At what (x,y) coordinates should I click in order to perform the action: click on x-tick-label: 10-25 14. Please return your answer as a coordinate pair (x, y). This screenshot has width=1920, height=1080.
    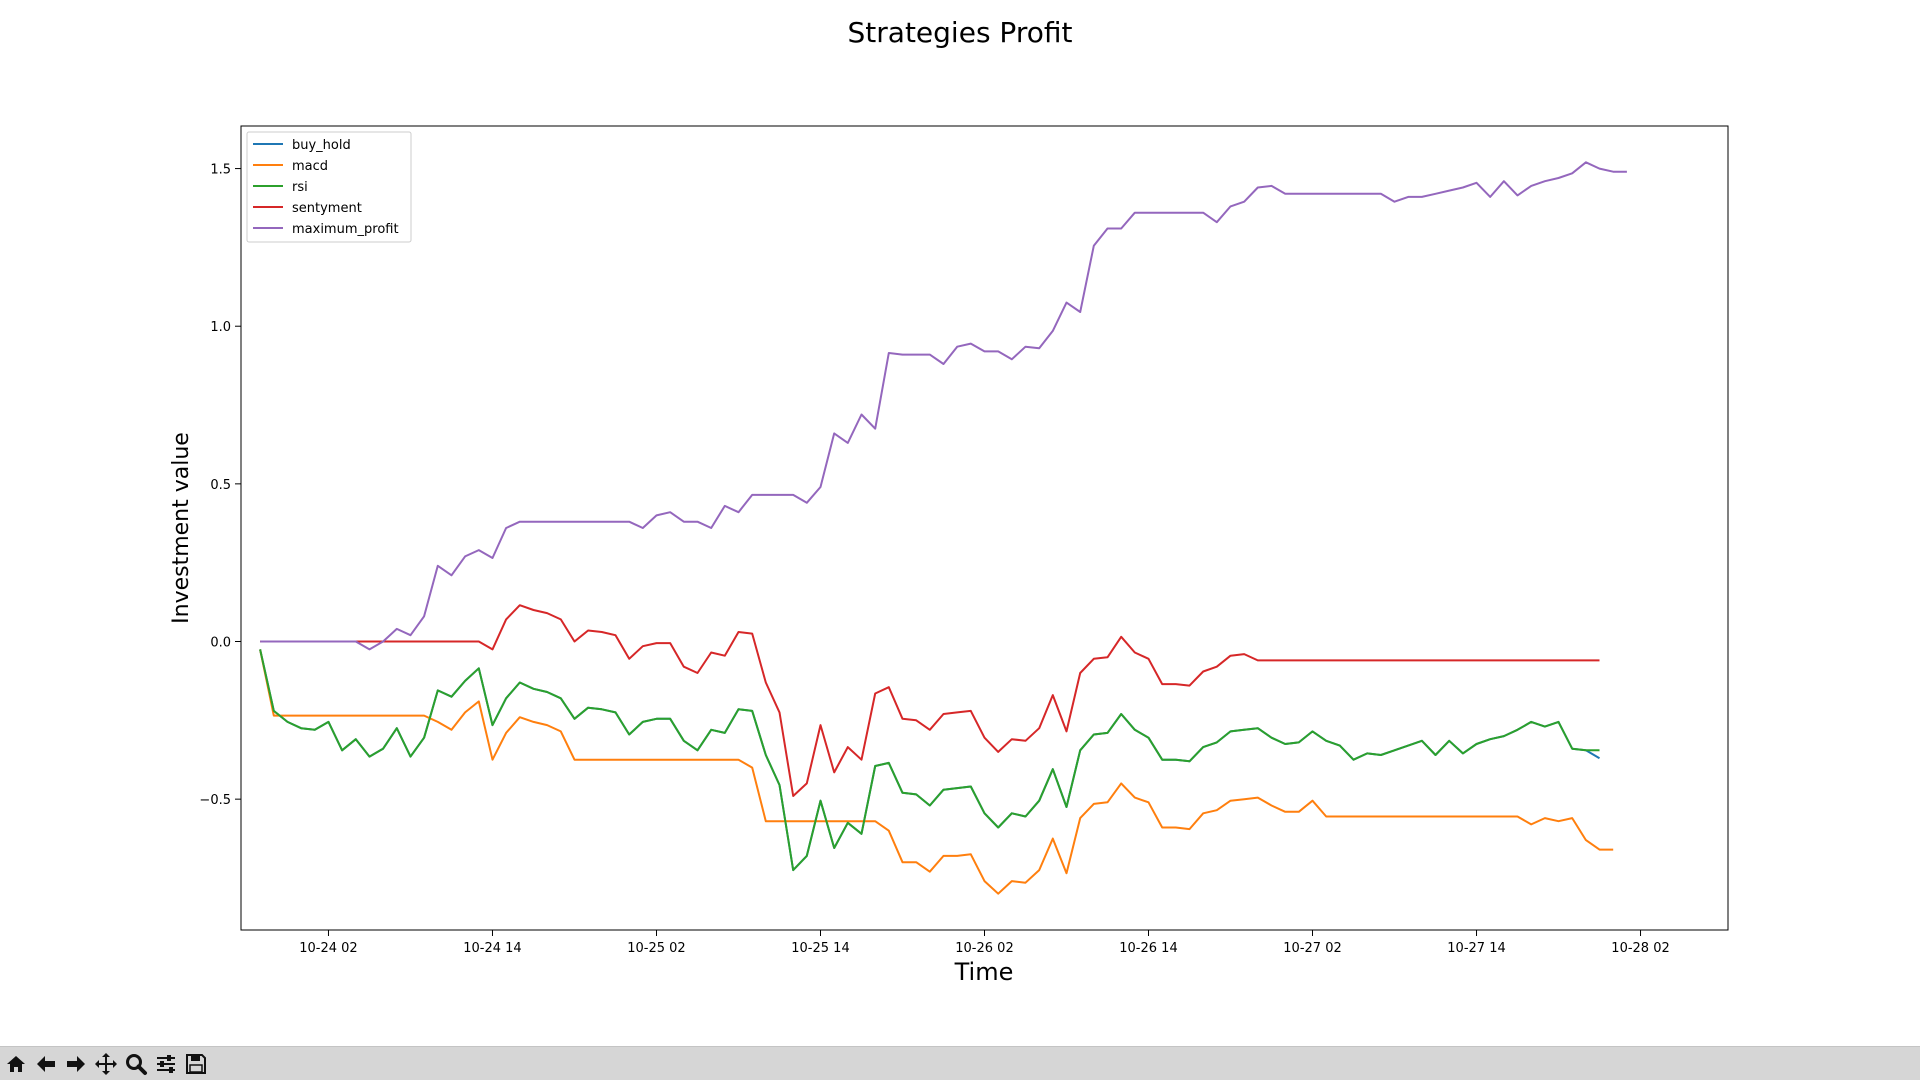
    Looking at the image, I should click on (820, 948).